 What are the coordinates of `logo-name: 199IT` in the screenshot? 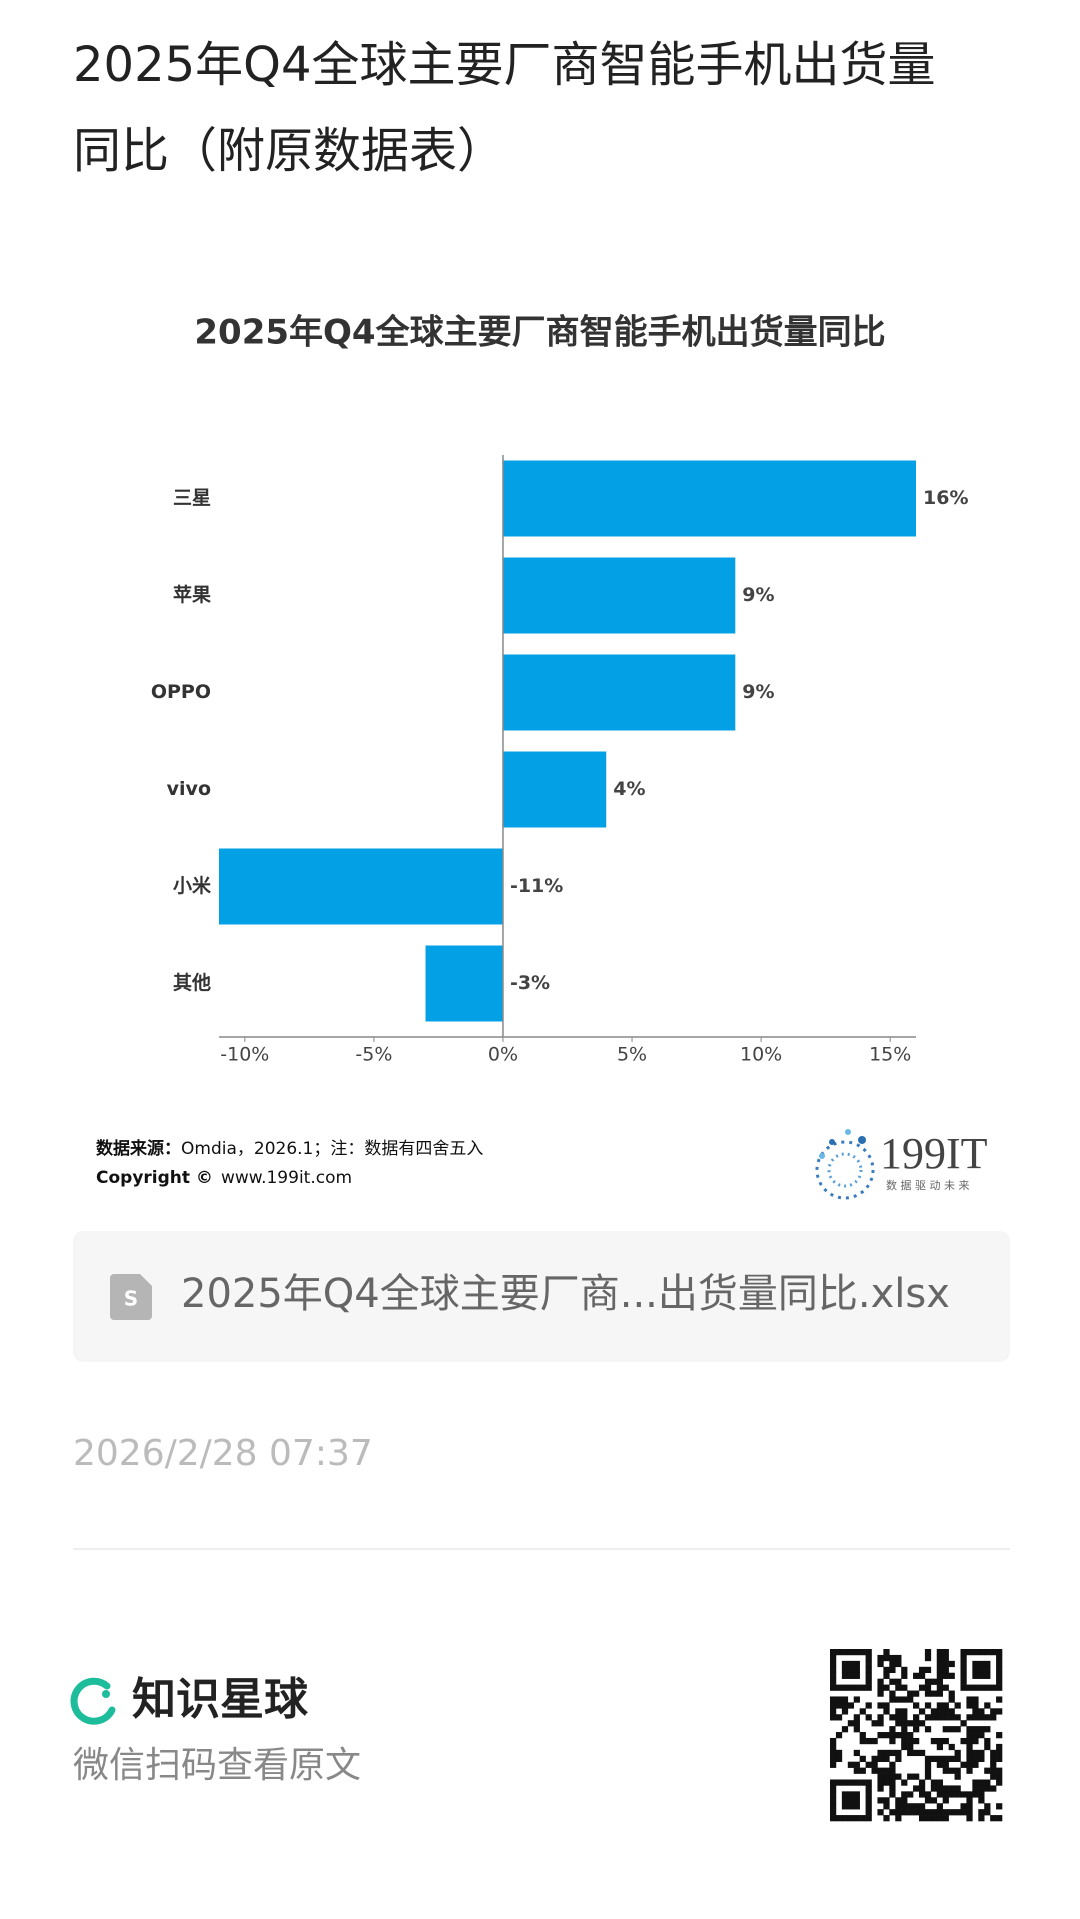 It's located at (934, 1153).